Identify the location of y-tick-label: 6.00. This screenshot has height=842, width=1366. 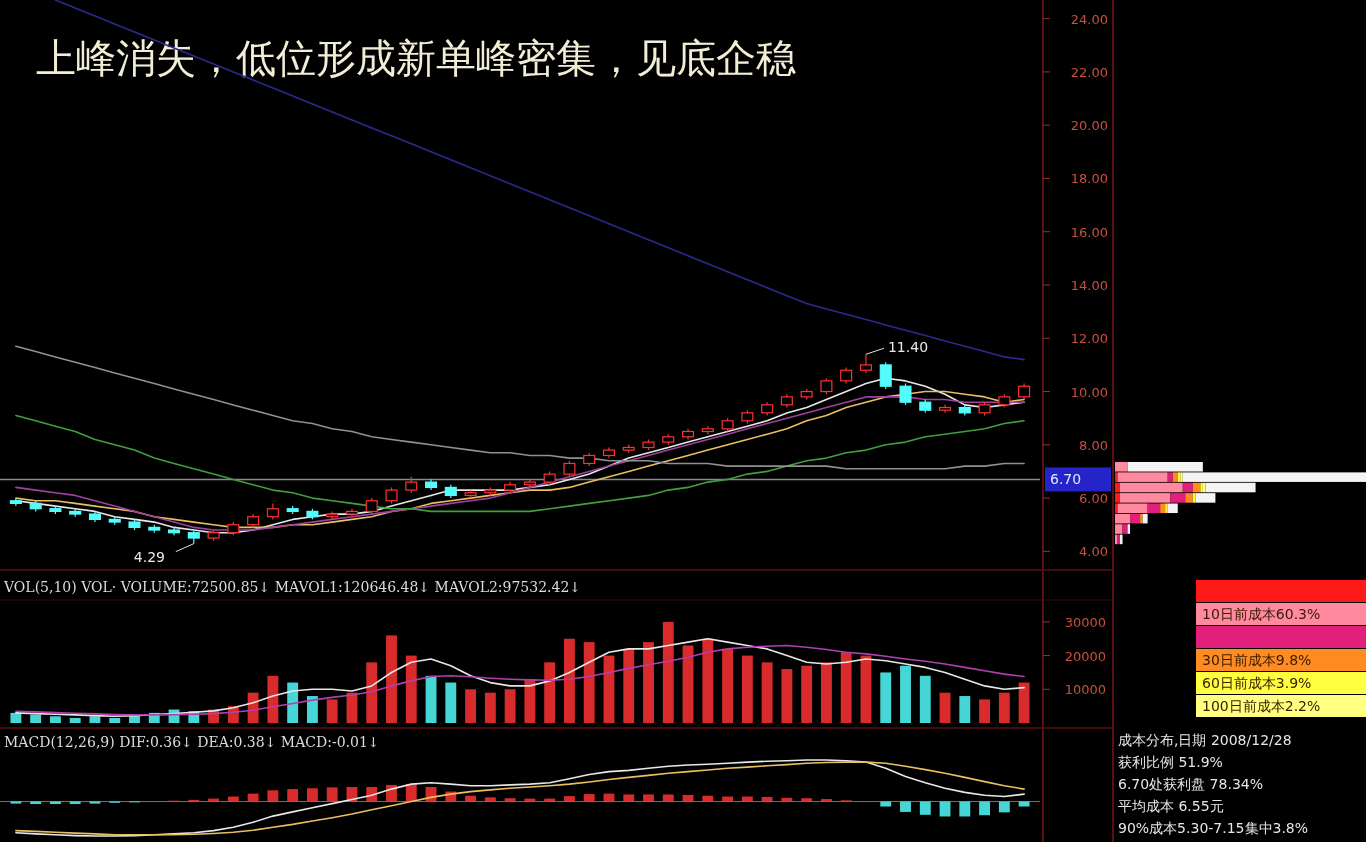
(1093, 499).